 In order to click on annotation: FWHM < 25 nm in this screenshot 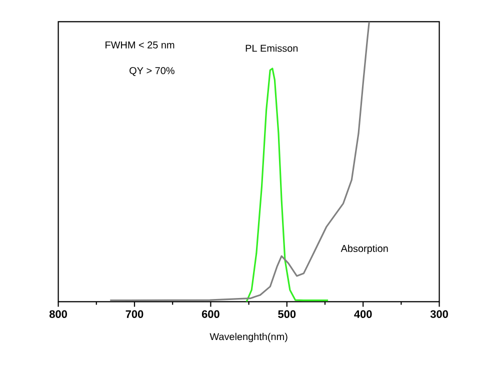, I will do `click(140, 44)`.